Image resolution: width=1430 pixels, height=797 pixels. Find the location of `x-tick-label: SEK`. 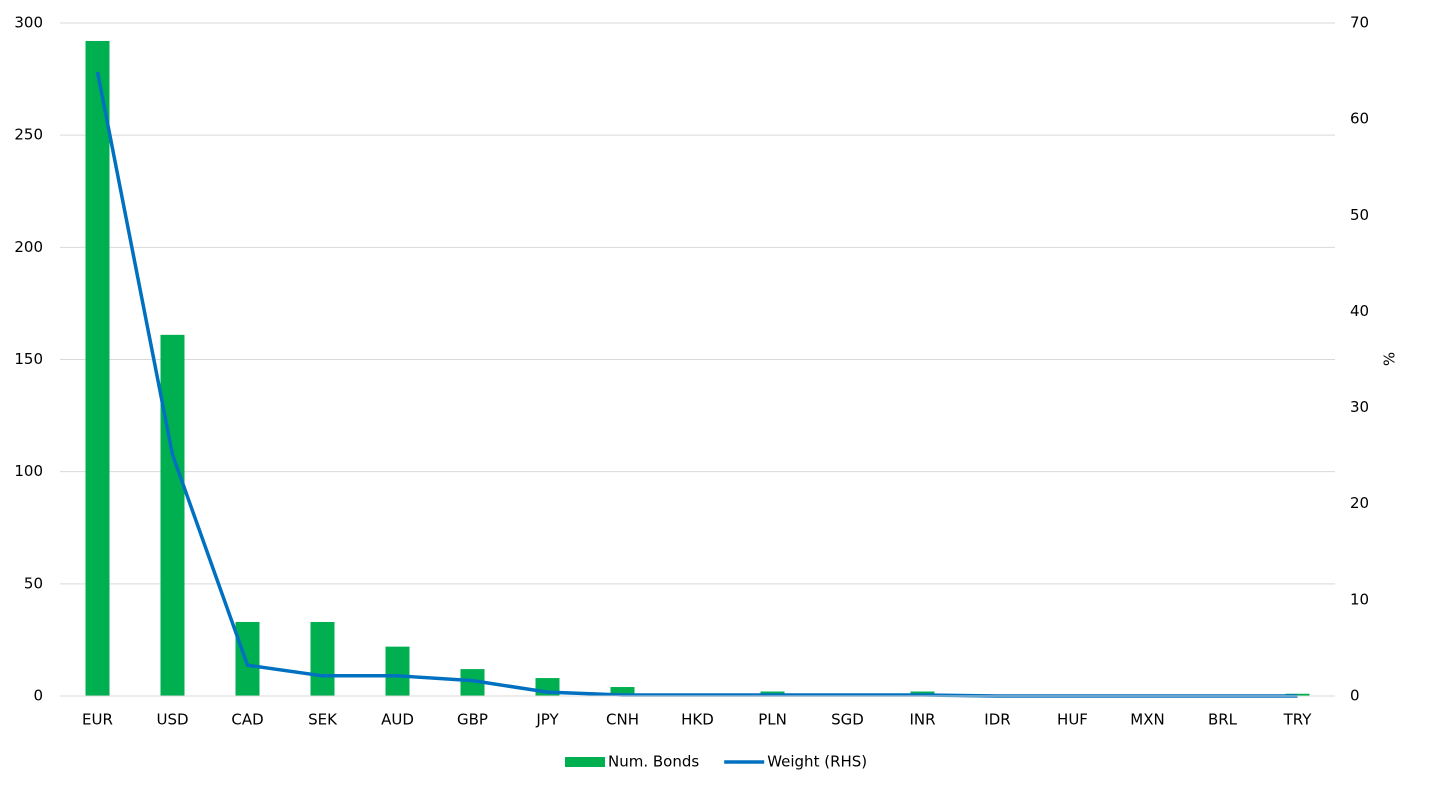

x-tick-label: SEK is located at coordinates (323, 720).